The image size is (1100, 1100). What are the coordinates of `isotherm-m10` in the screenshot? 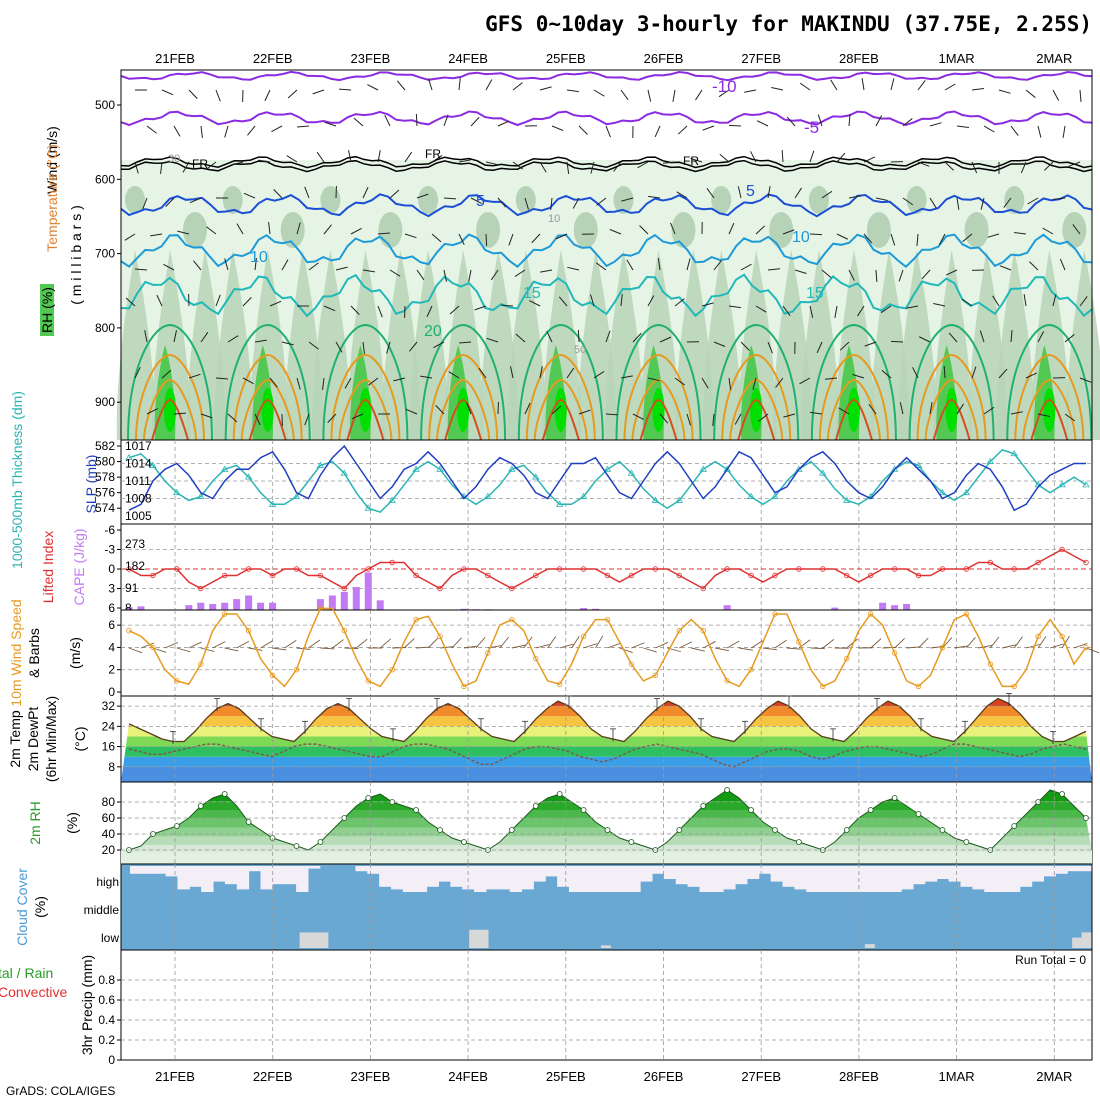 It's located at (606, 76).